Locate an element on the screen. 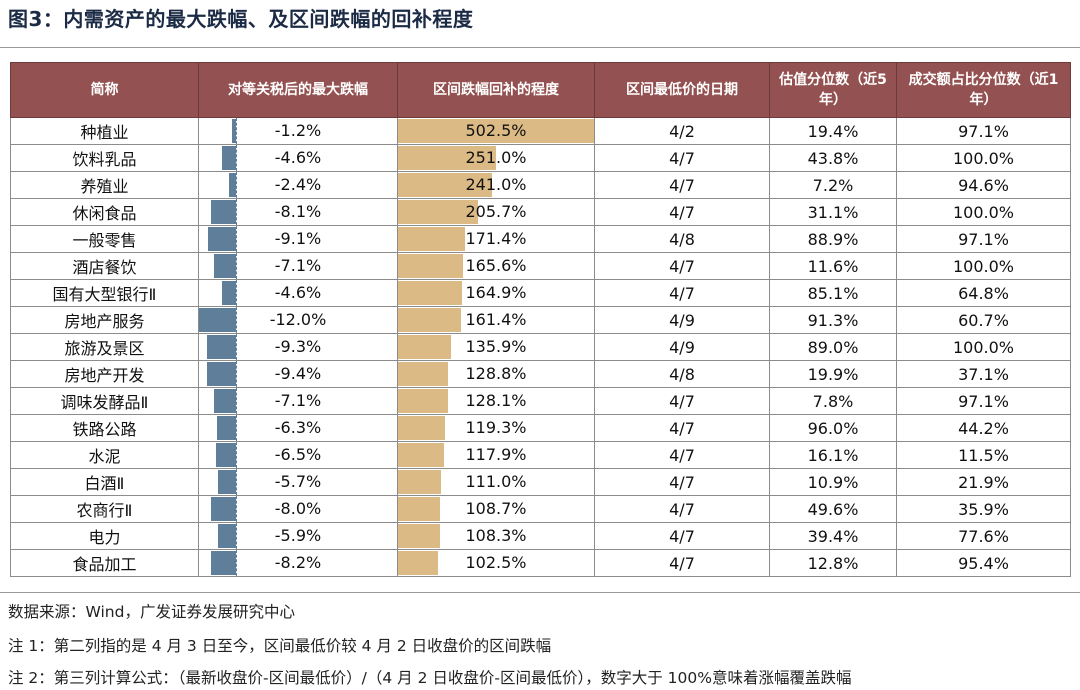 The height and width of the screenshot is (690, 1080). table-row: 种植业 -1.2% 502.5% 4/2 19.4% 97.1% is located at coordinates (540, 131).